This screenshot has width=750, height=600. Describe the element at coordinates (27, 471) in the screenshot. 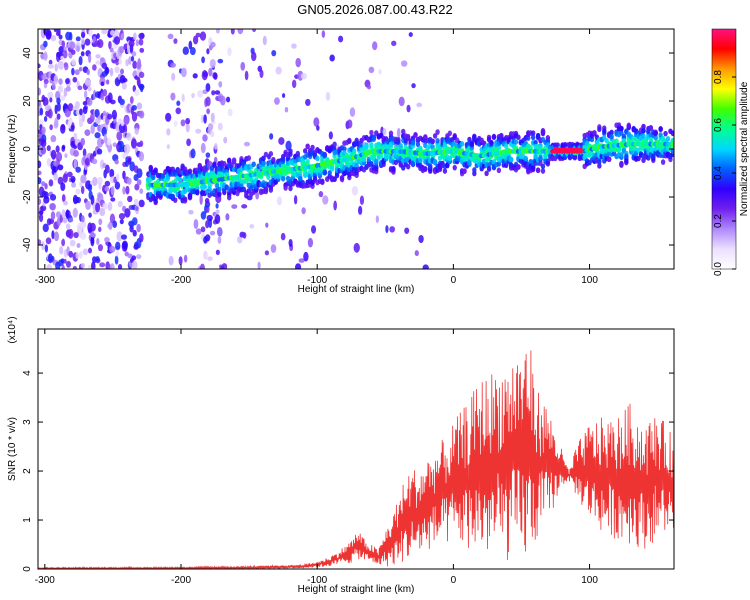

I see `y-tick-label: 2` at that location.